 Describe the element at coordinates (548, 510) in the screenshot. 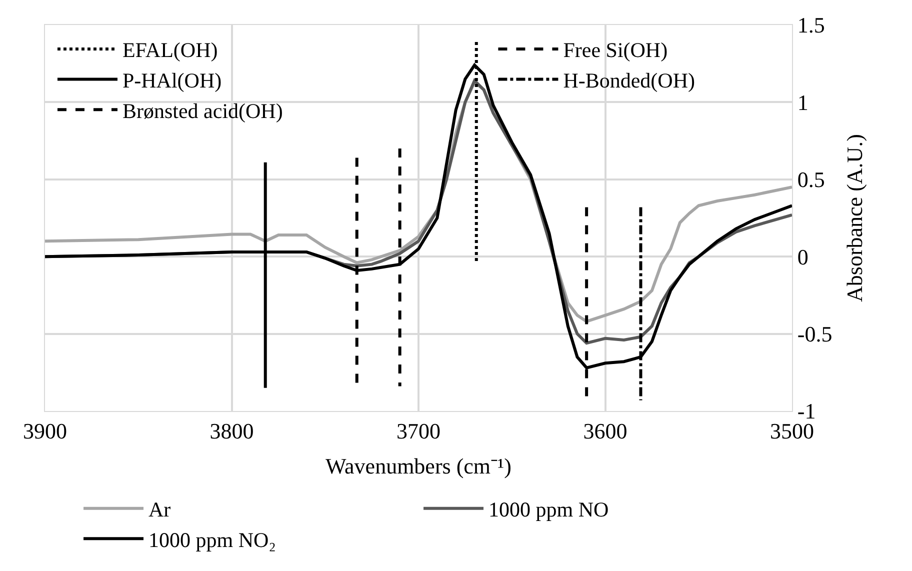

I see `legend-label: 1000 ppm NO` at that location.